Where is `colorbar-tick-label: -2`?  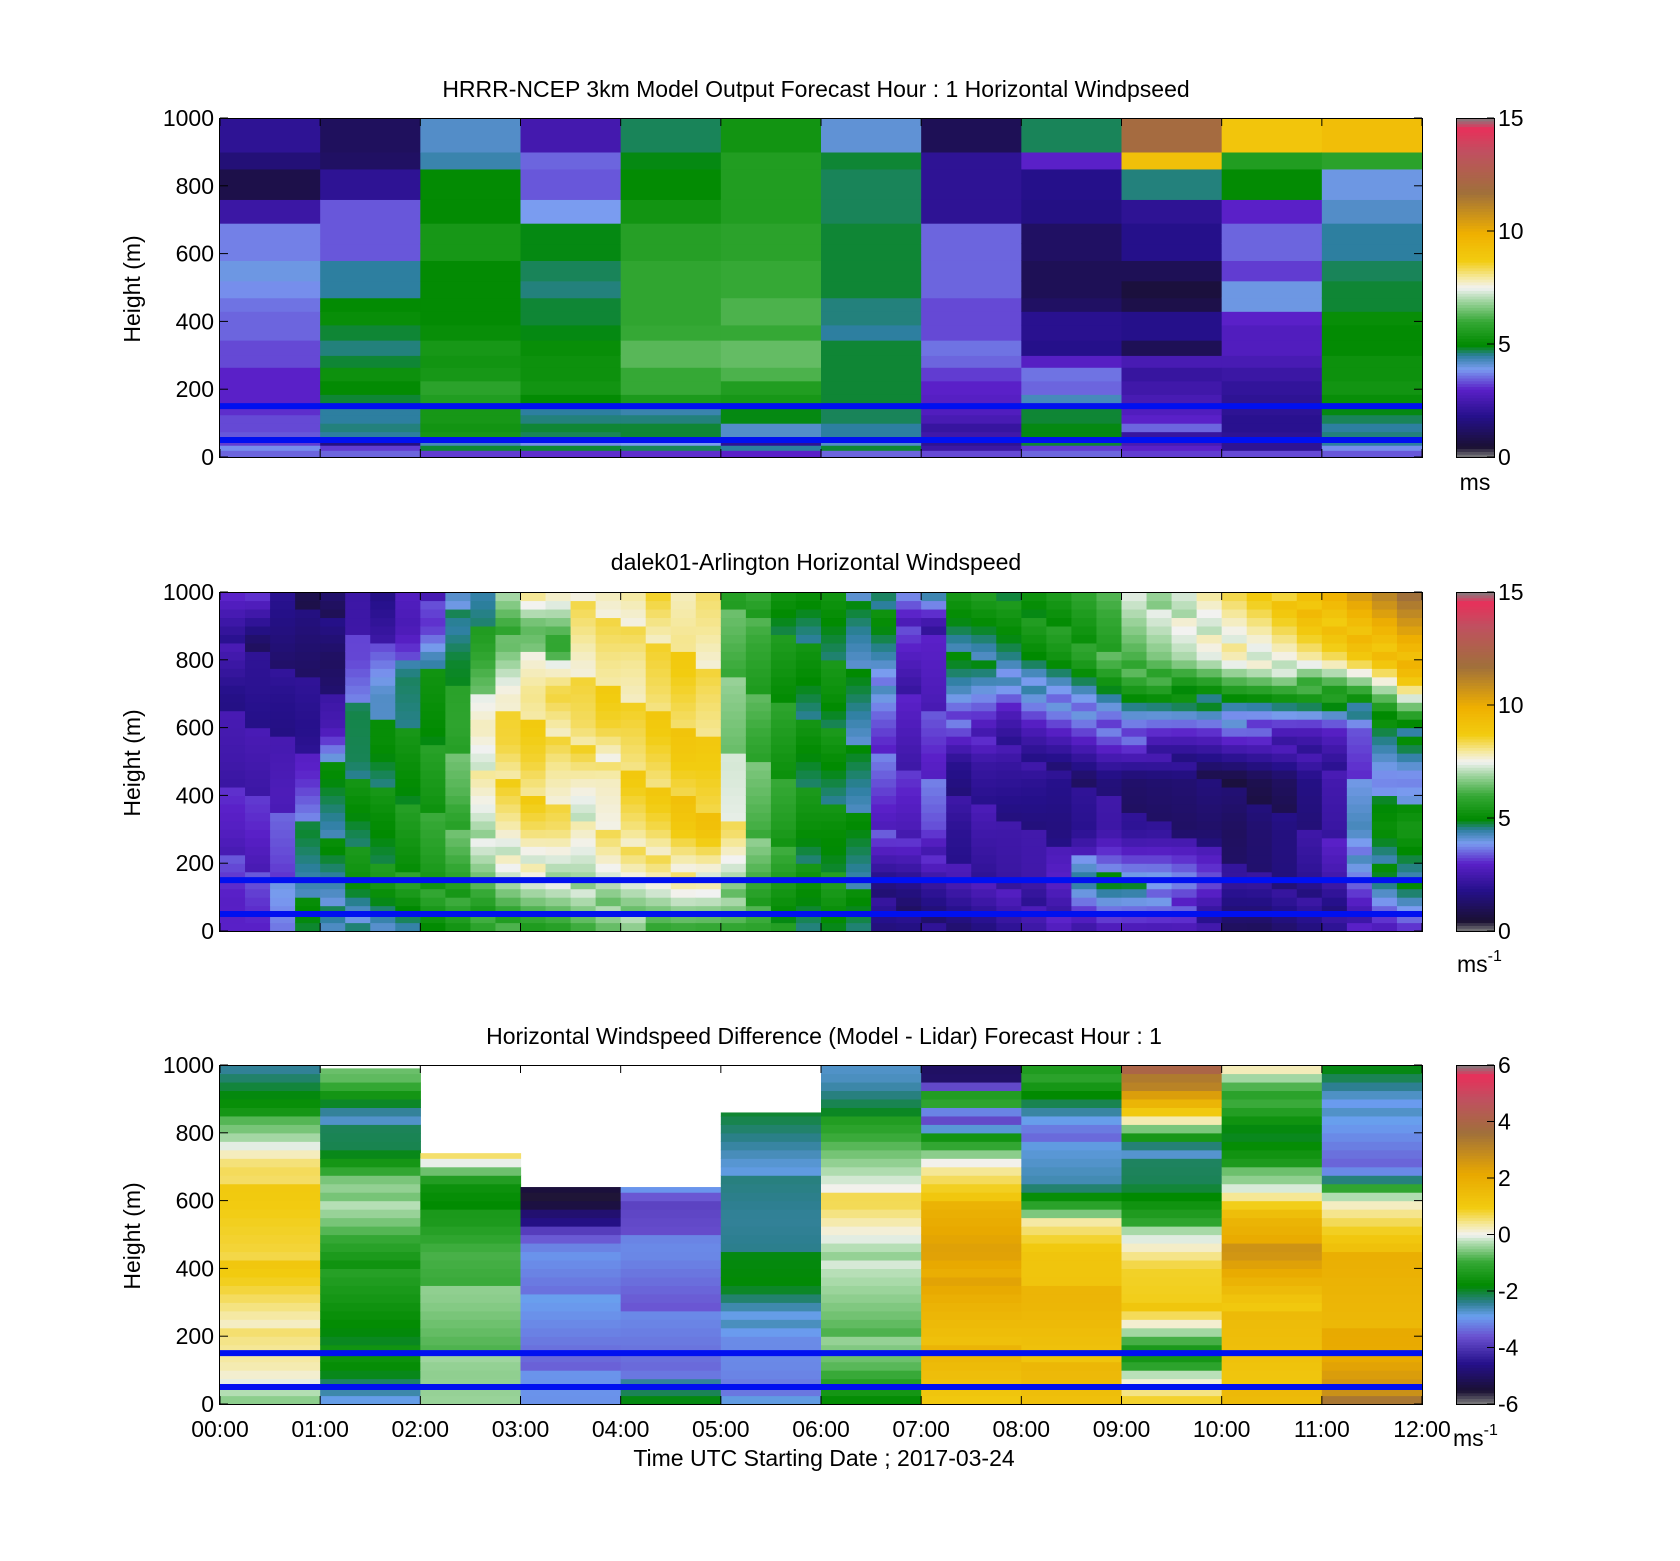 colorbar-tick-label: -2 is located at coordinates (1508, 1291).